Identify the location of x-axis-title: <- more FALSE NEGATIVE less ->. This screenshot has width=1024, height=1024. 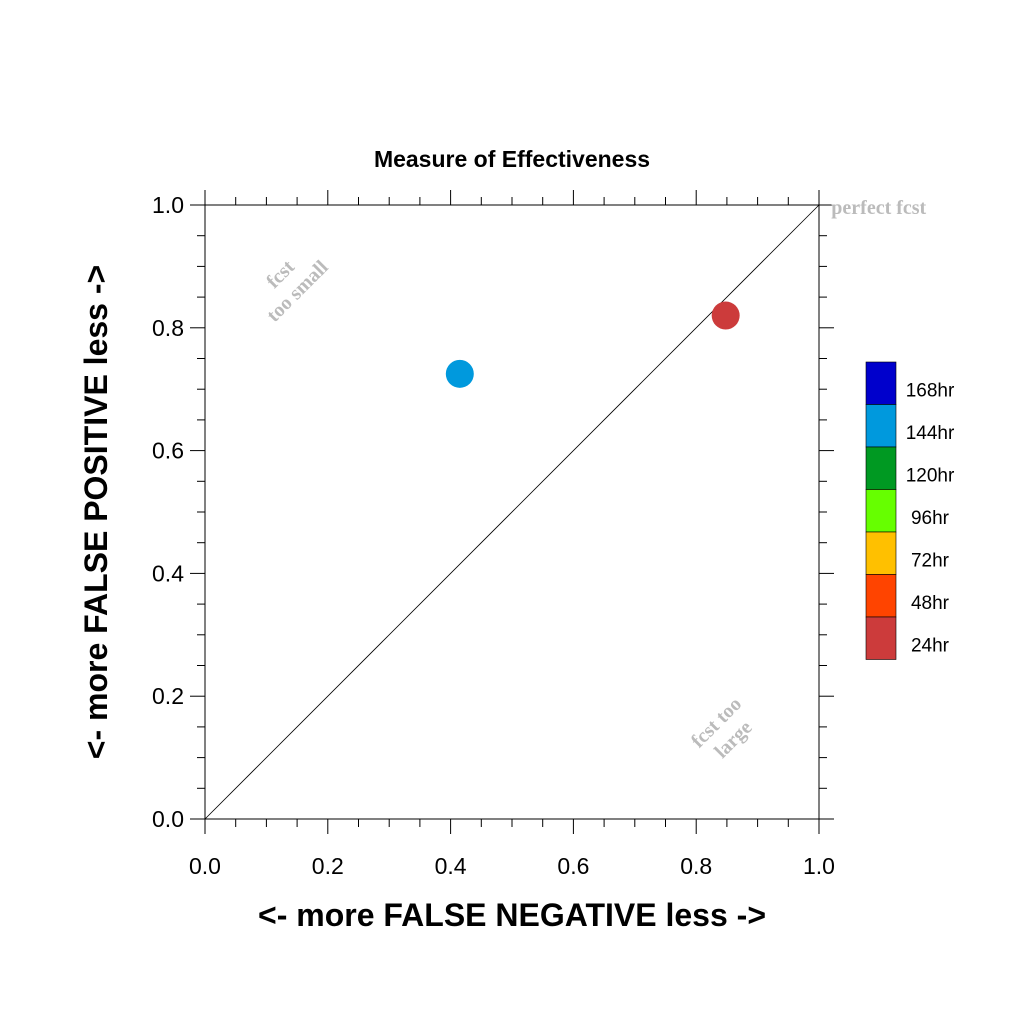
(512, 915).